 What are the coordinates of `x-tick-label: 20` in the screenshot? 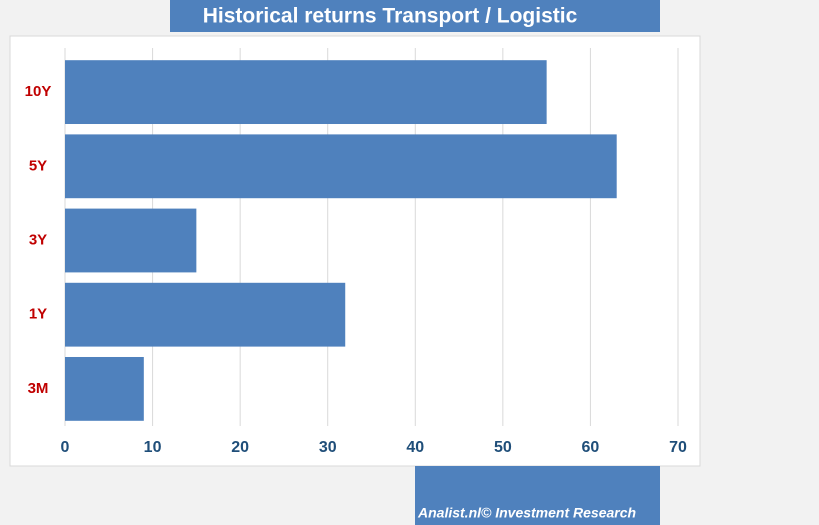 It's located at (240, 447).